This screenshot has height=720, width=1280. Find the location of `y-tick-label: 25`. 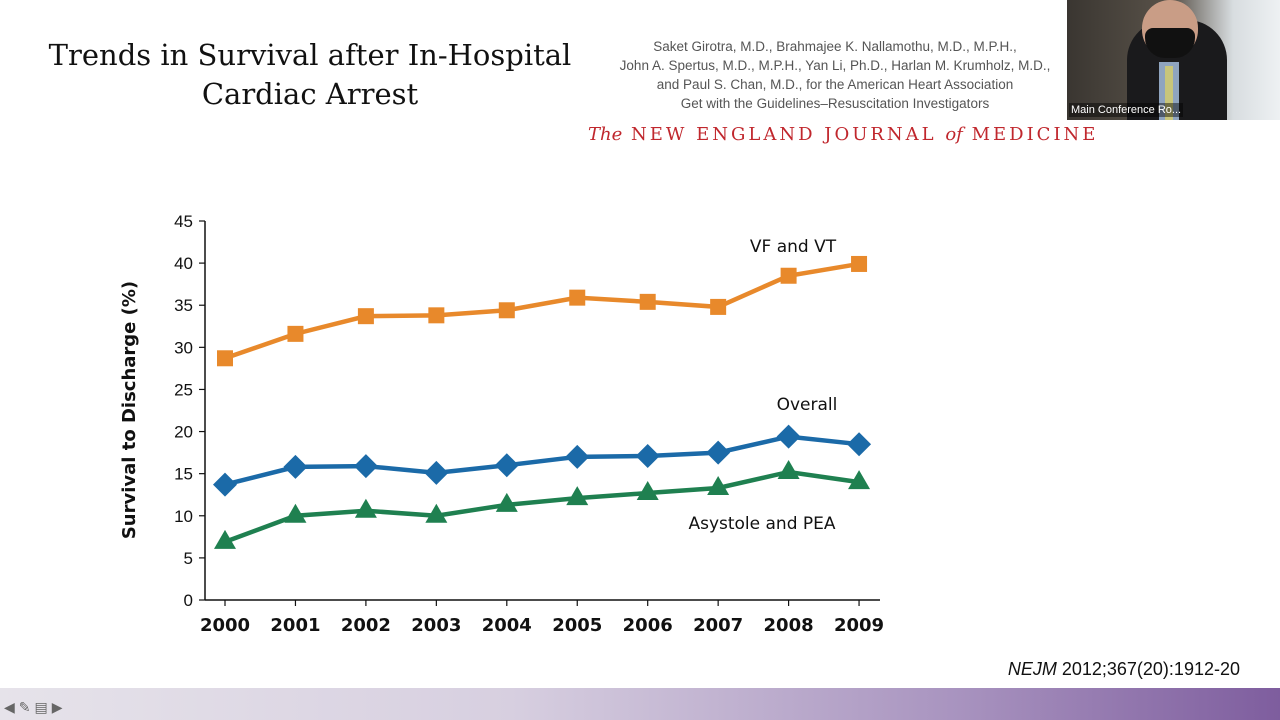

y-tick-label: 25 is located at coordinates (183, 389).